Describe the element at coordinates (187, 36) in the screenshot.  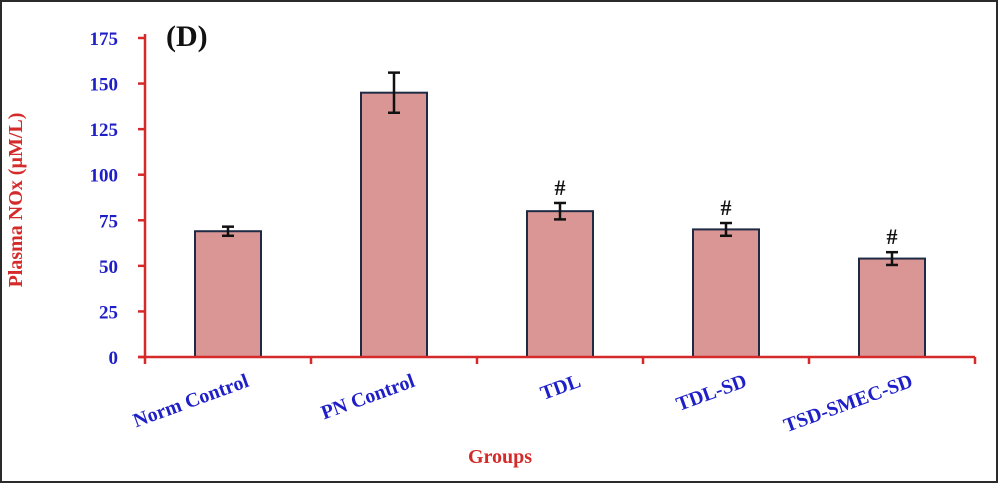
I see `chart-title: (D)` at that location.